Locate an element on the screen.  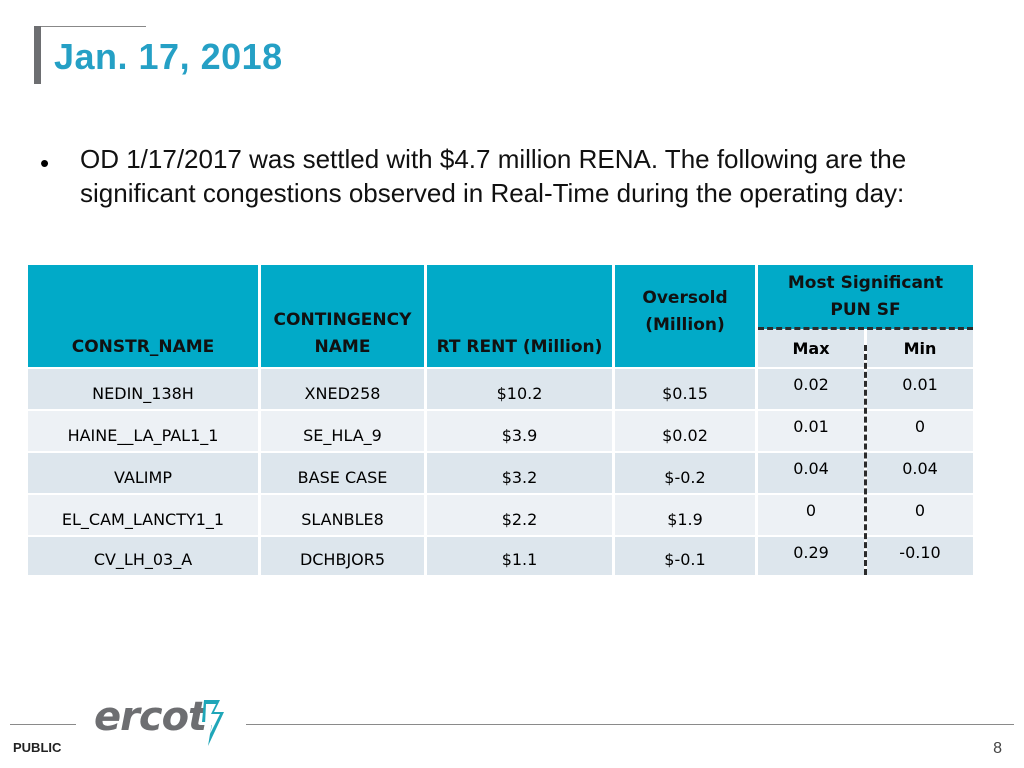
table-cell-oversold: $0.15 is located at coordinates (685, 389).